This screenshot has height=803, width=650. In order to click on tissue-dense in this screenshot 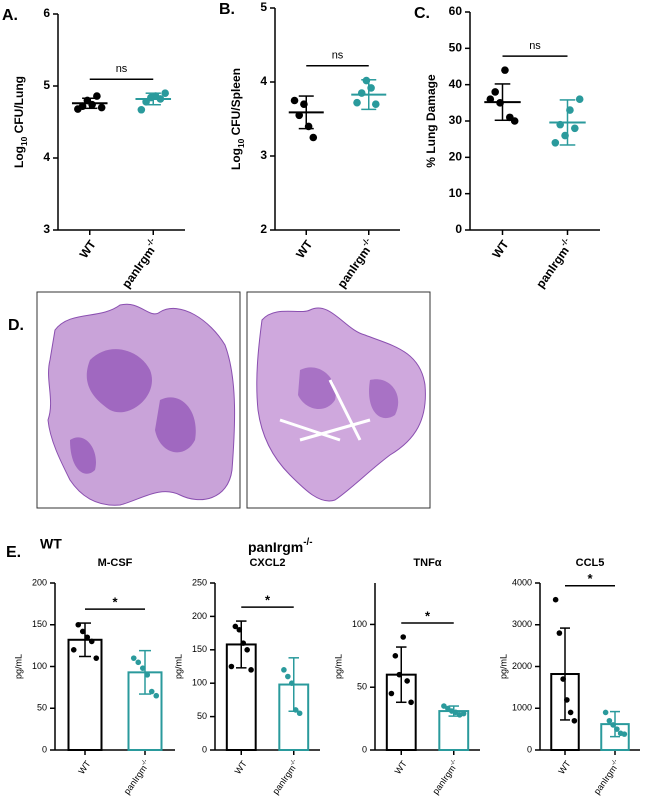, I will do `click(348, 393)`.